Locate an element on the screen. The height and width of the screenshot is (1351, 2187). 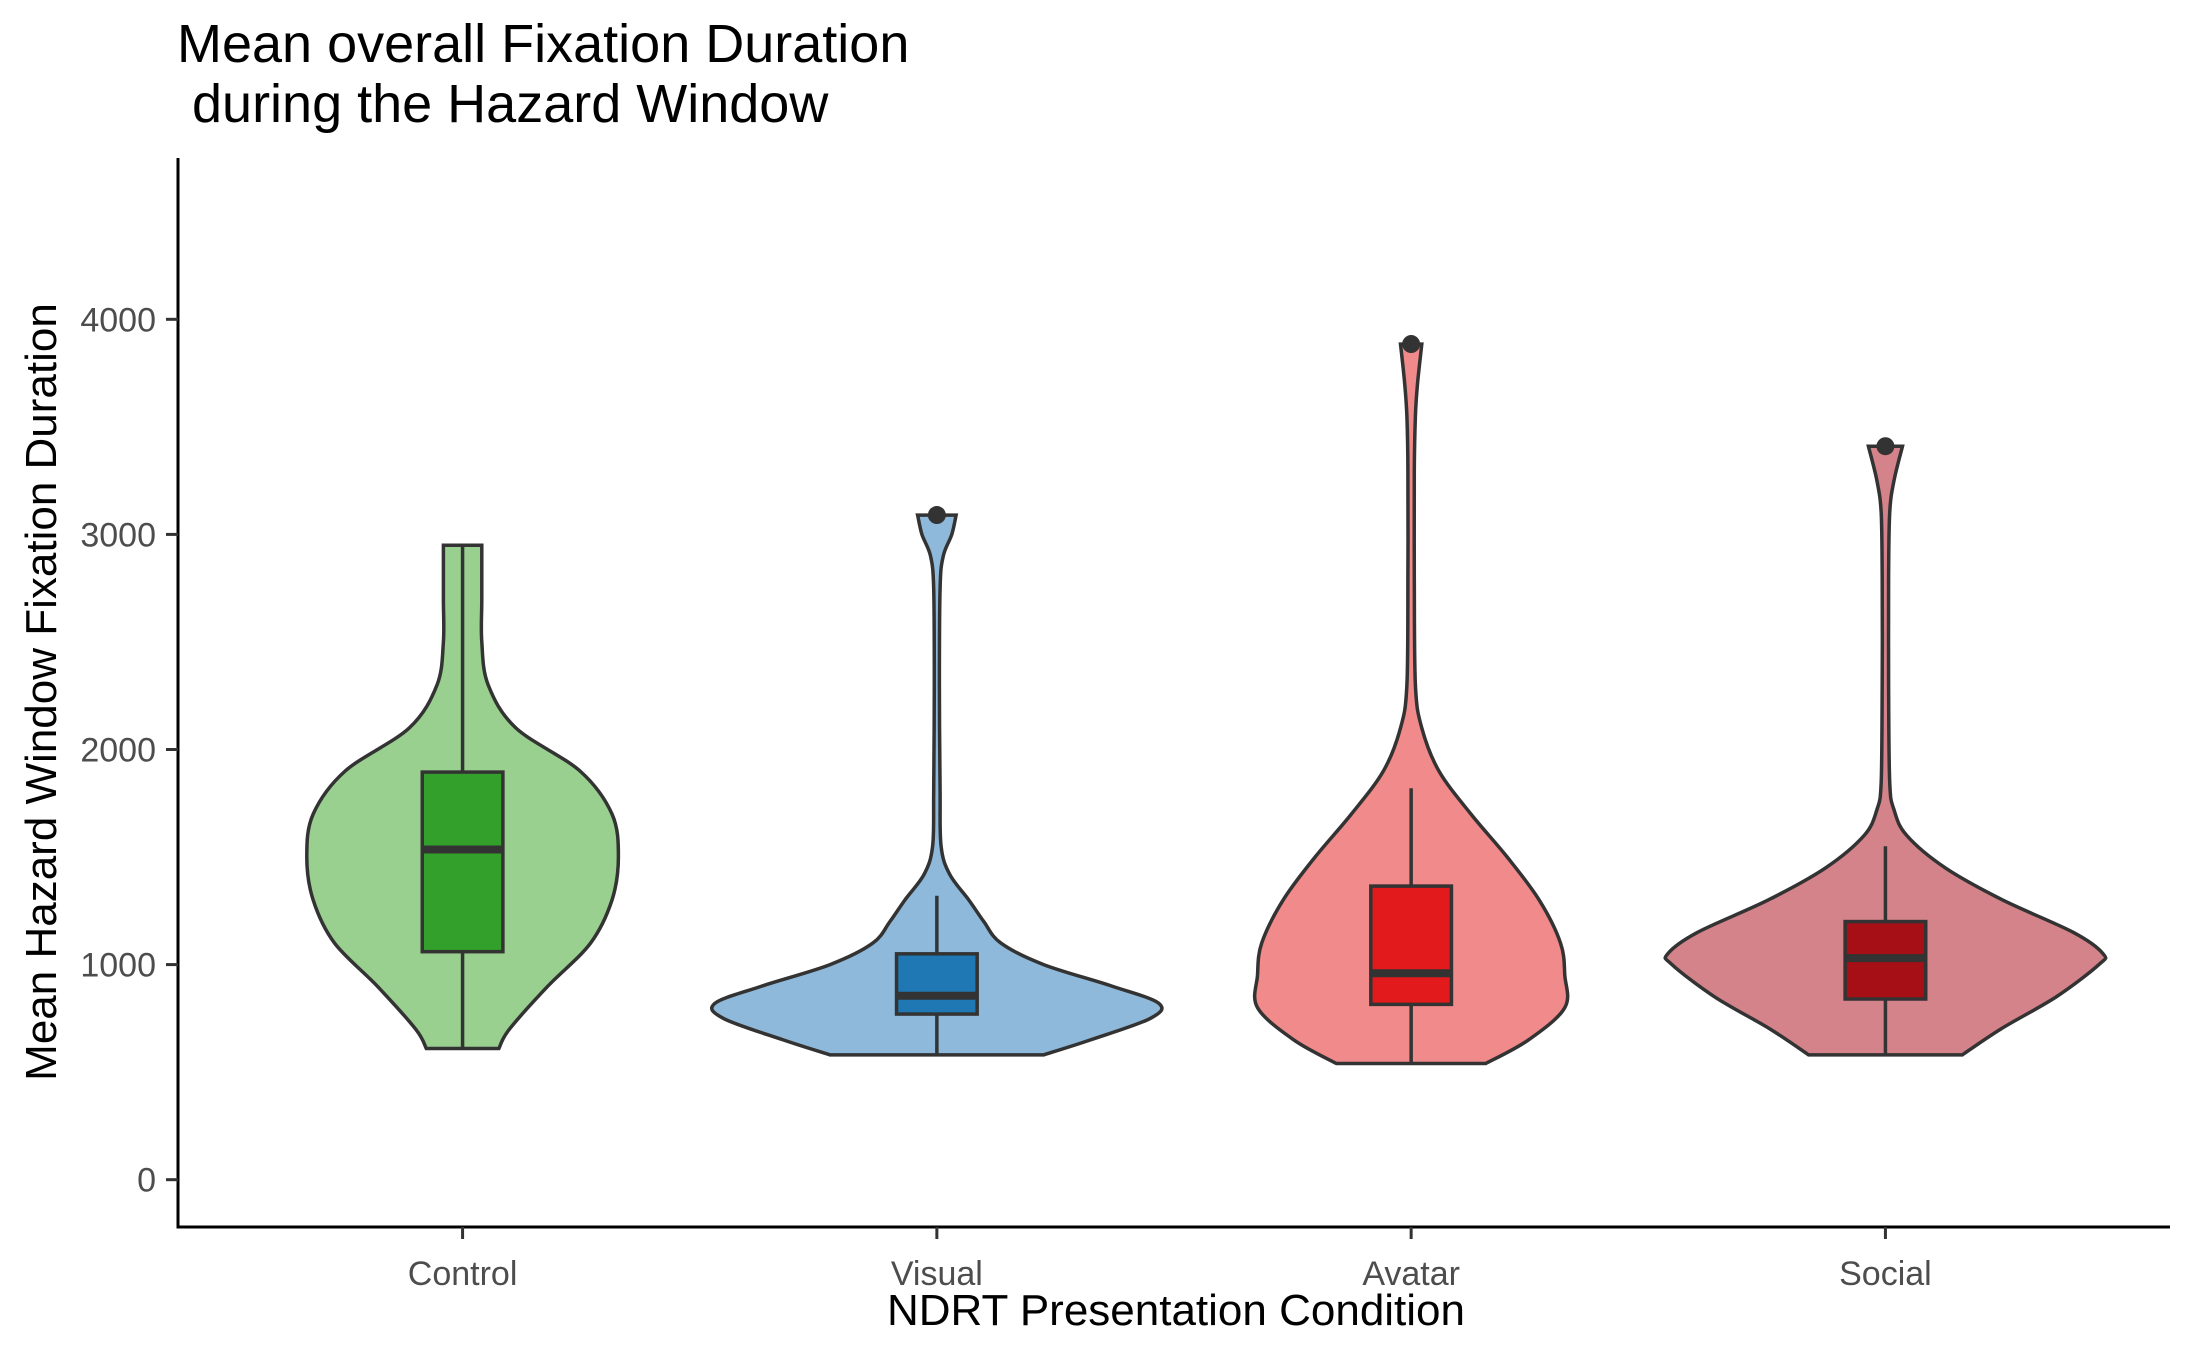
y-tick-label: 0 is located at coordinates (146, 1181).